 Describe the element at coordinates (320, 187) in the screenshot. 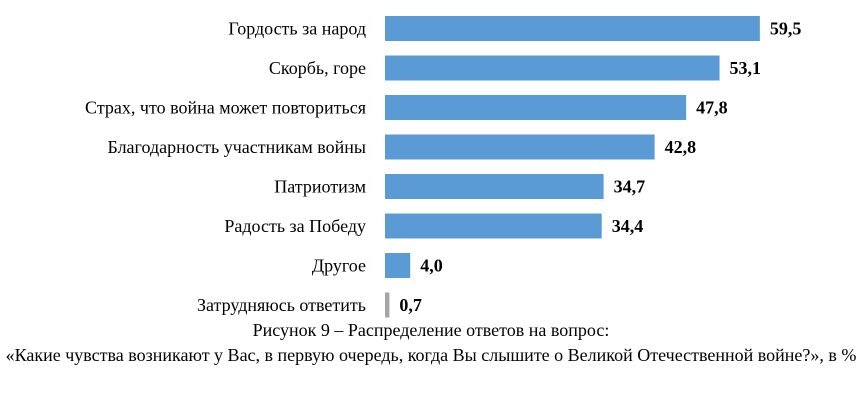

I see `category-label-5: Патриотизм` at that location.